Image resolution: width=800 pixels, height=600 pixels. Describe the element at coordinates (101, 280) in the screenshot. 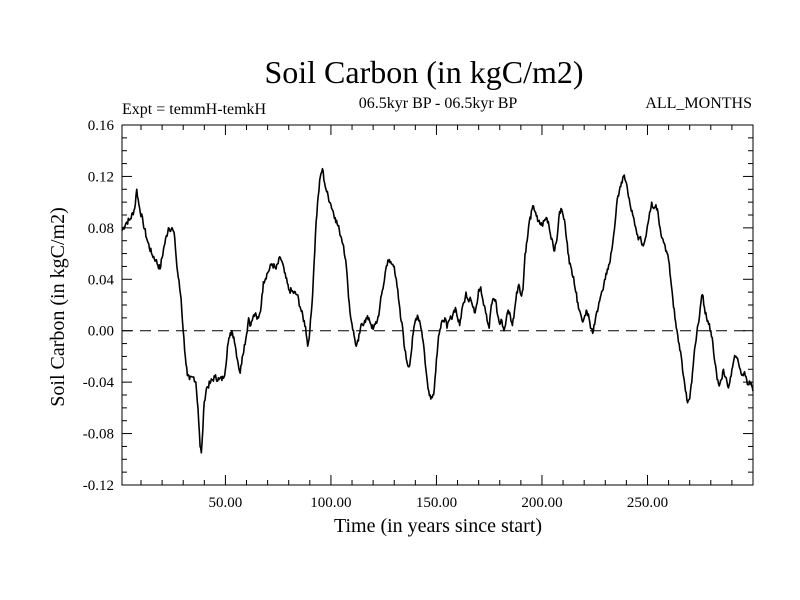

I see `y-tick-label: 0.04` at that location.